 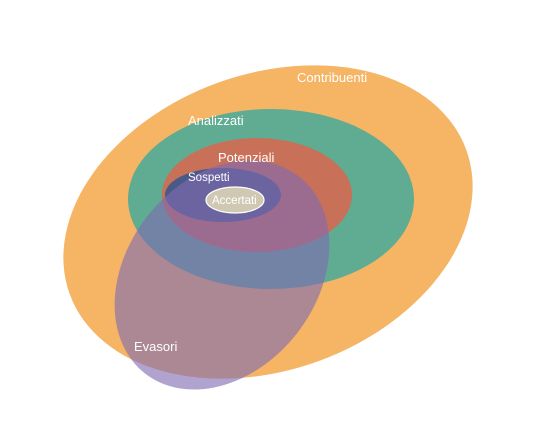 I want to click on set-accertati, so click(x=235, y=200).